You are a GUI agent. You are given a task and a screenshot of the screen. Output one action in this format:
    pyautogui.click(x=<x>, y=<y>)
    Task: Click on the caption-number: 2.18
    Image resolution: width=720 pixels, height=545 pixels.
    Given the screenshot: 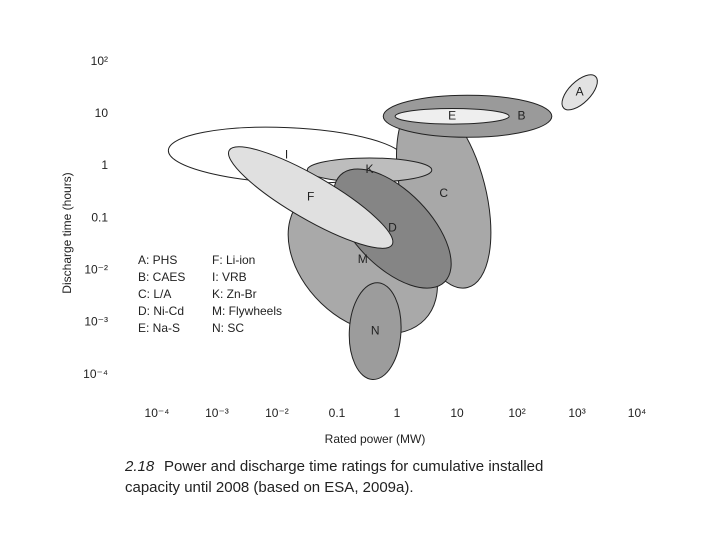 What is the action you would take?
    pyautogui.click(x=139, y=466)
    